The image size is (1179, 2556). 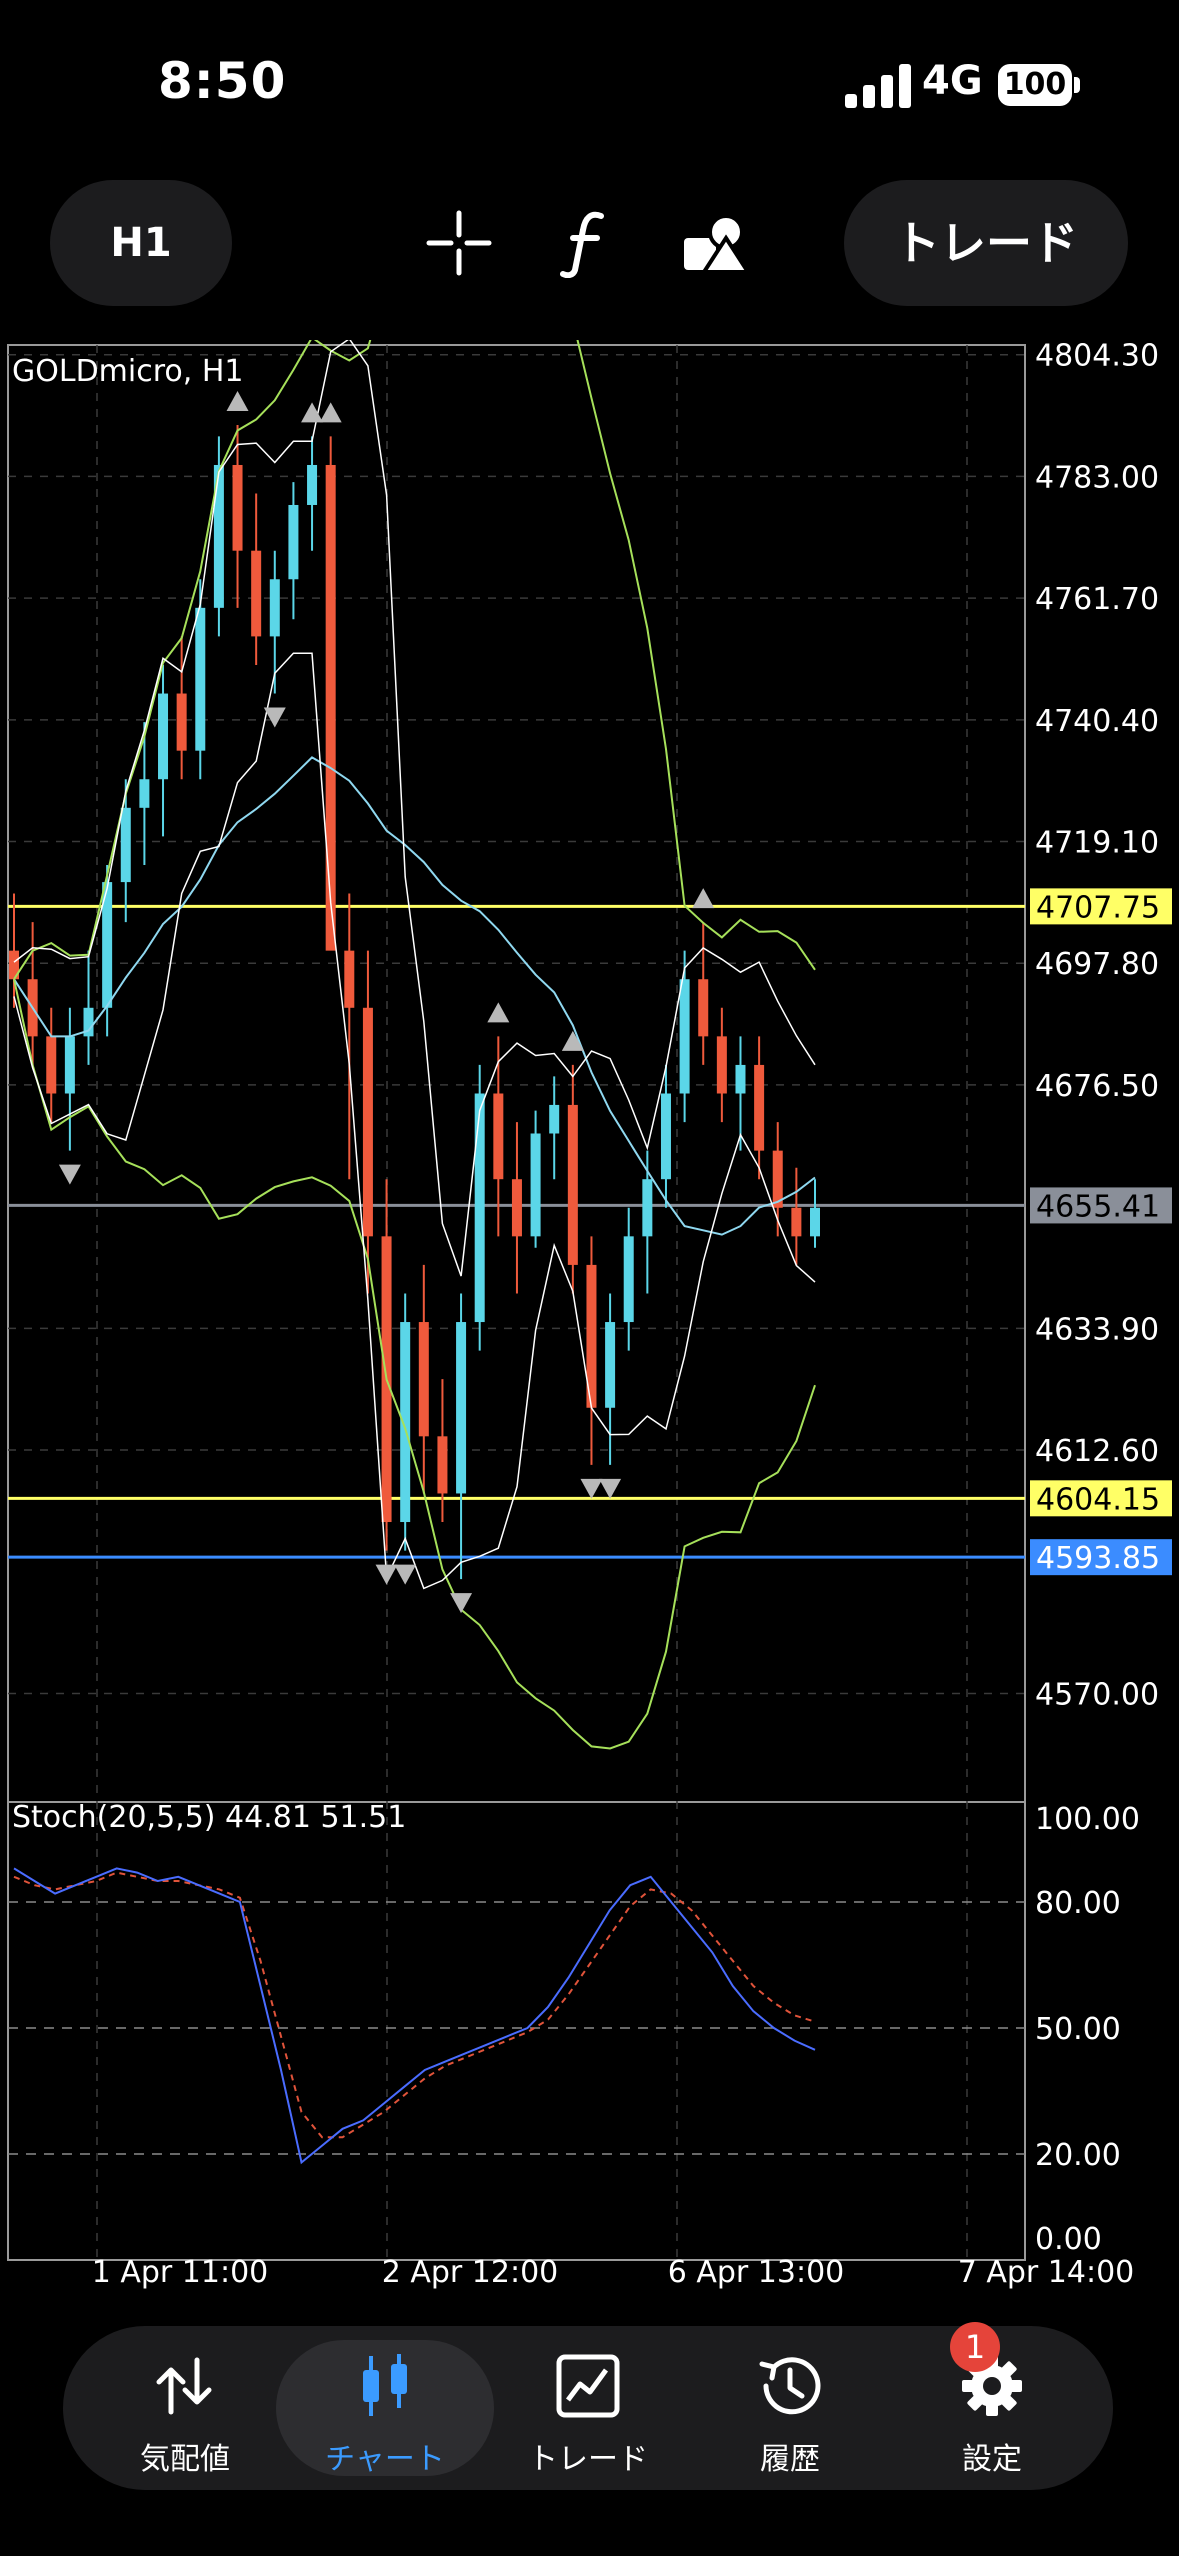 What do you see at coordinates (878, 86) in the screenshot?
I see `cellular-signal-icon` at bounding box center [878, 86].